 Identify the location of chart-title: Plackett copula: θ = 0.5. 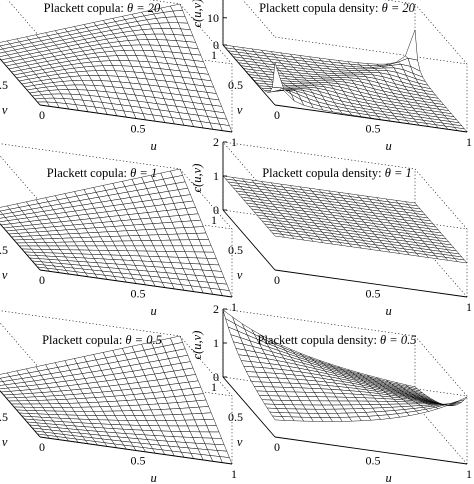
(102, 340).